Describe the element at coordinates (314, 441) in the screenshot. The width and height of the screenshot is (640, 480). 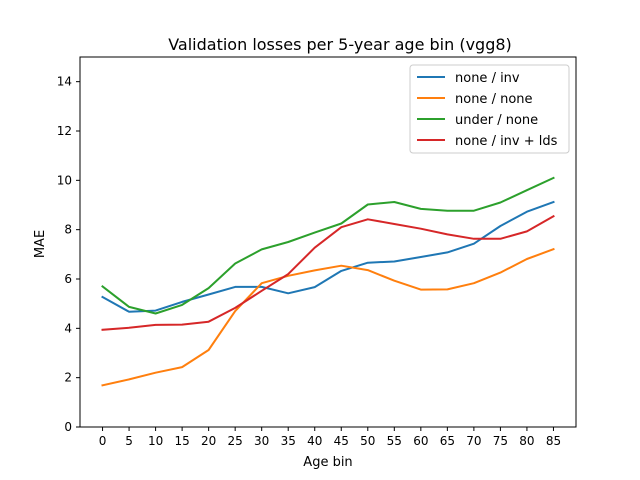
I see `x-tick-label: 40` at that location.